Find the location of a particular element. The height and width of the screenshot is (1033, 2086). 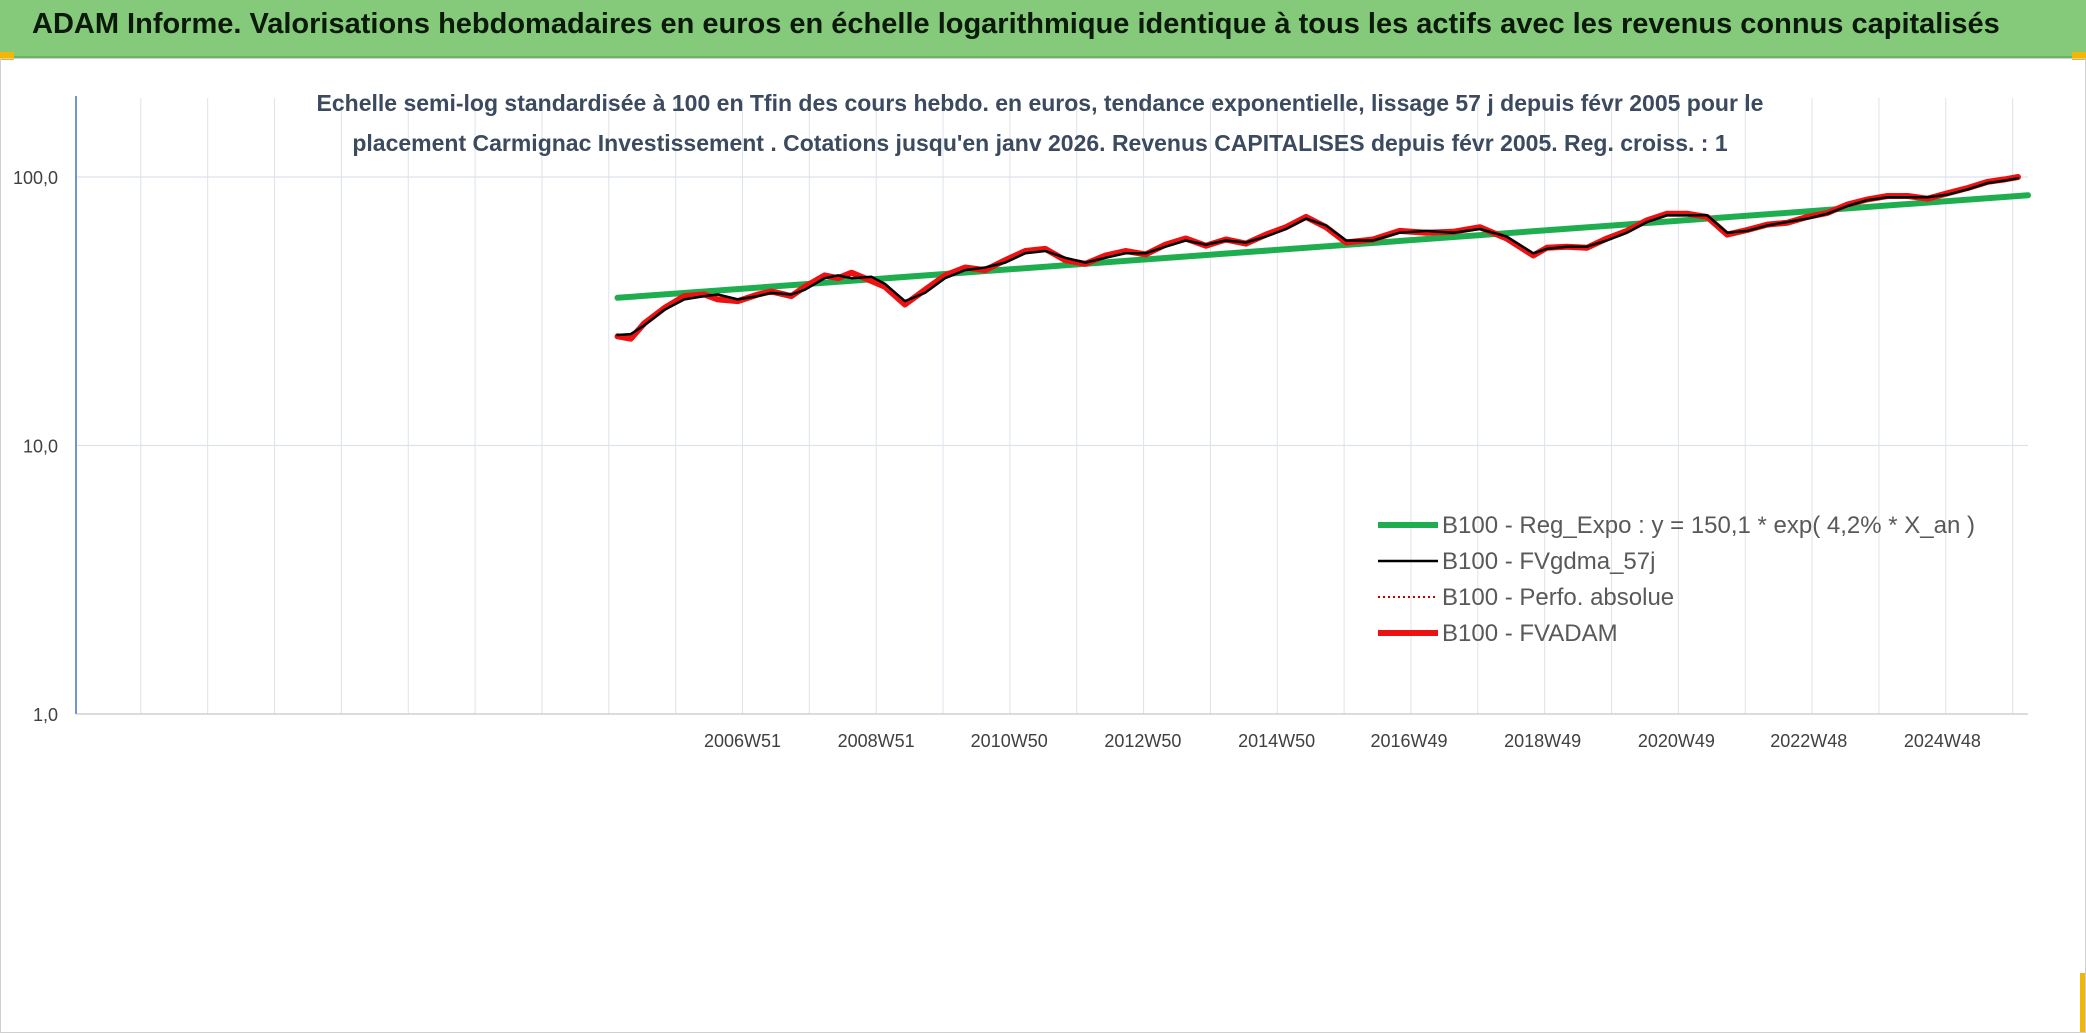

legend-label: B100 - FVgdma_57j is located at coordinates (1548, 561).